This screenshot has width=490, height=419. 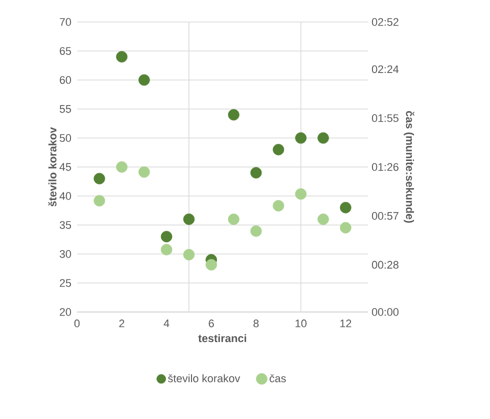 What do you see at coordinates (385, 69) in the screenshot?
I see `y2-tick-label: 02:24` at bounding box center [385, 69].